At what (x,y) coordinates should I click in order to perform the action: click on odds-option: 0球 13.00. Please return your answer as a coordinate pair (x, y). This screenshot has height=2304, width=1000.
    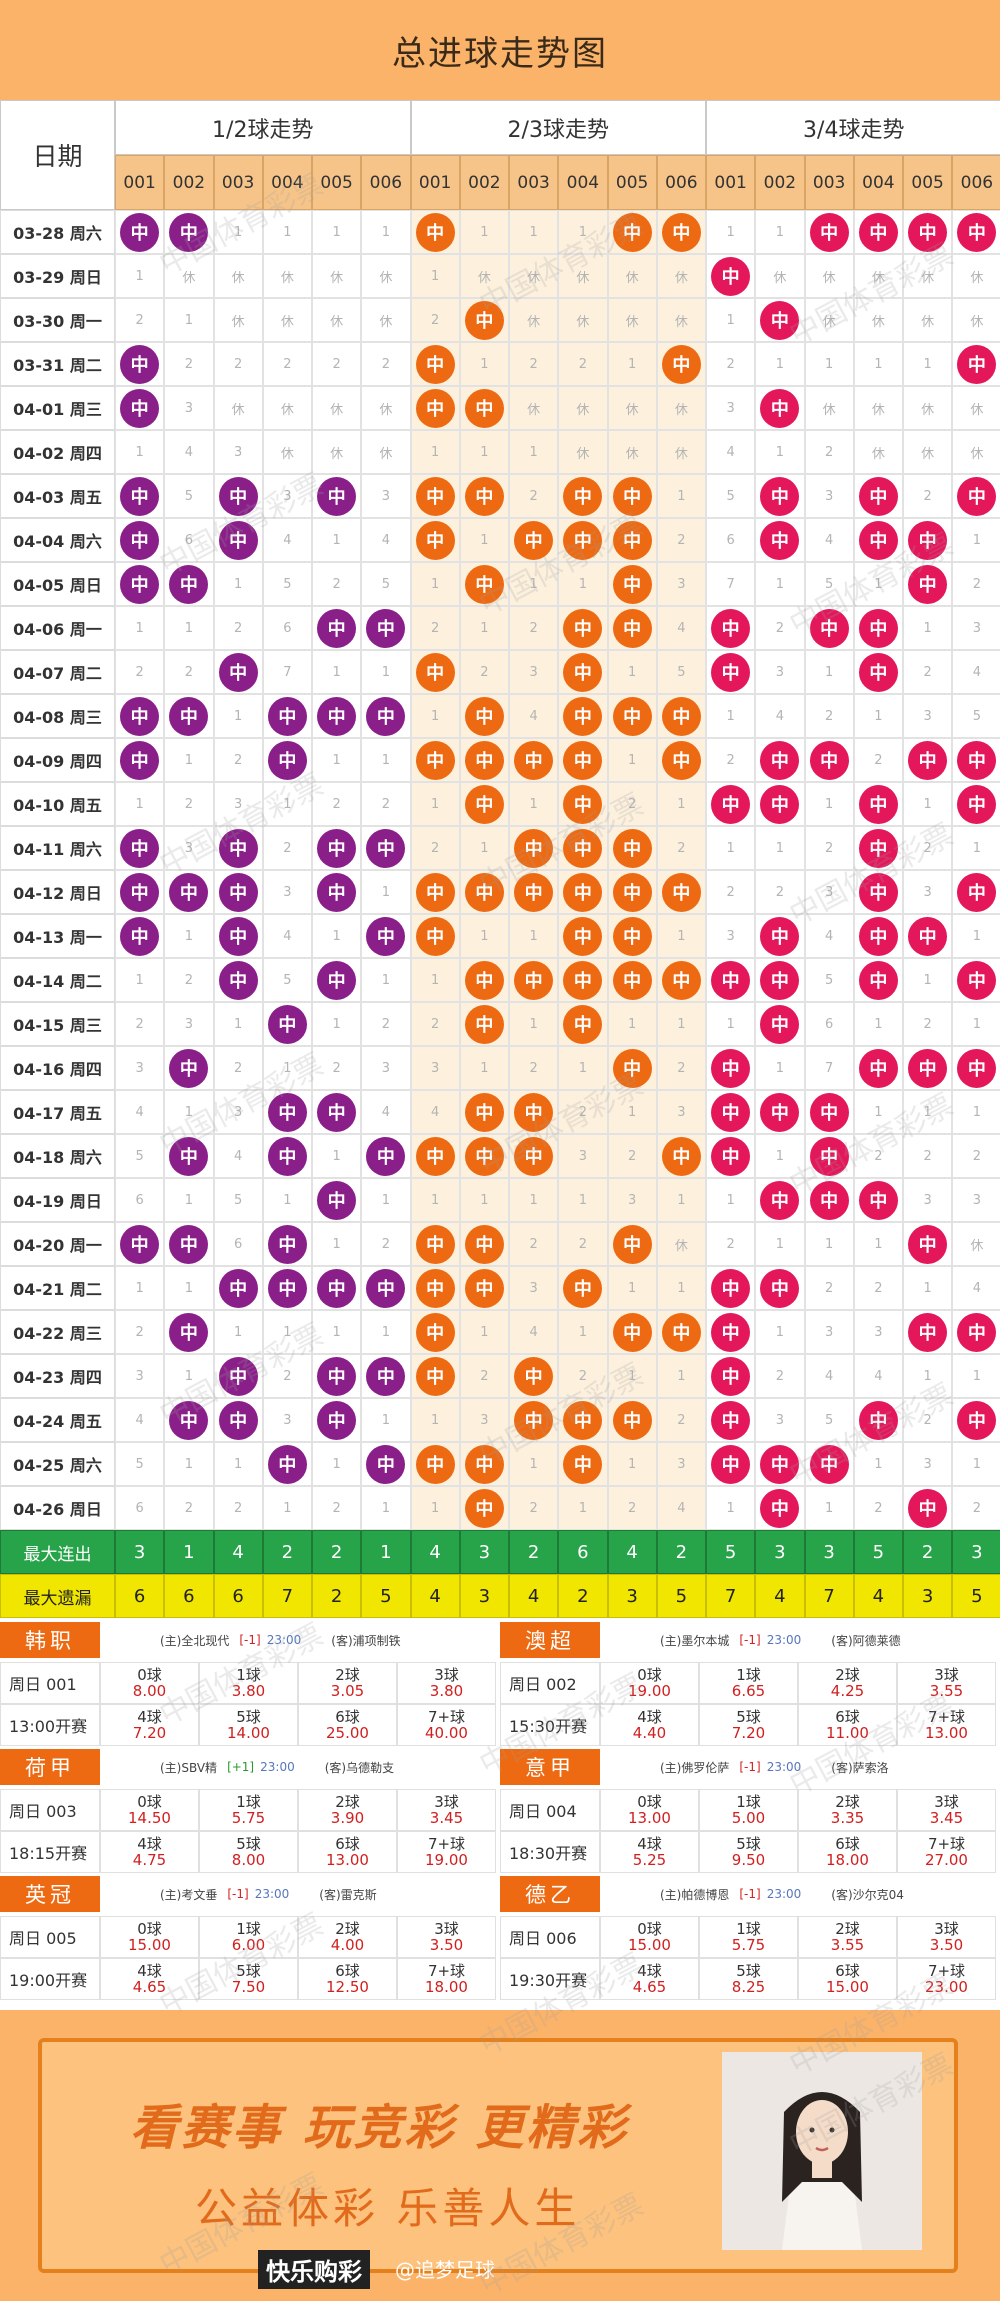
    Looking at the image, I should click on (649, 1810).